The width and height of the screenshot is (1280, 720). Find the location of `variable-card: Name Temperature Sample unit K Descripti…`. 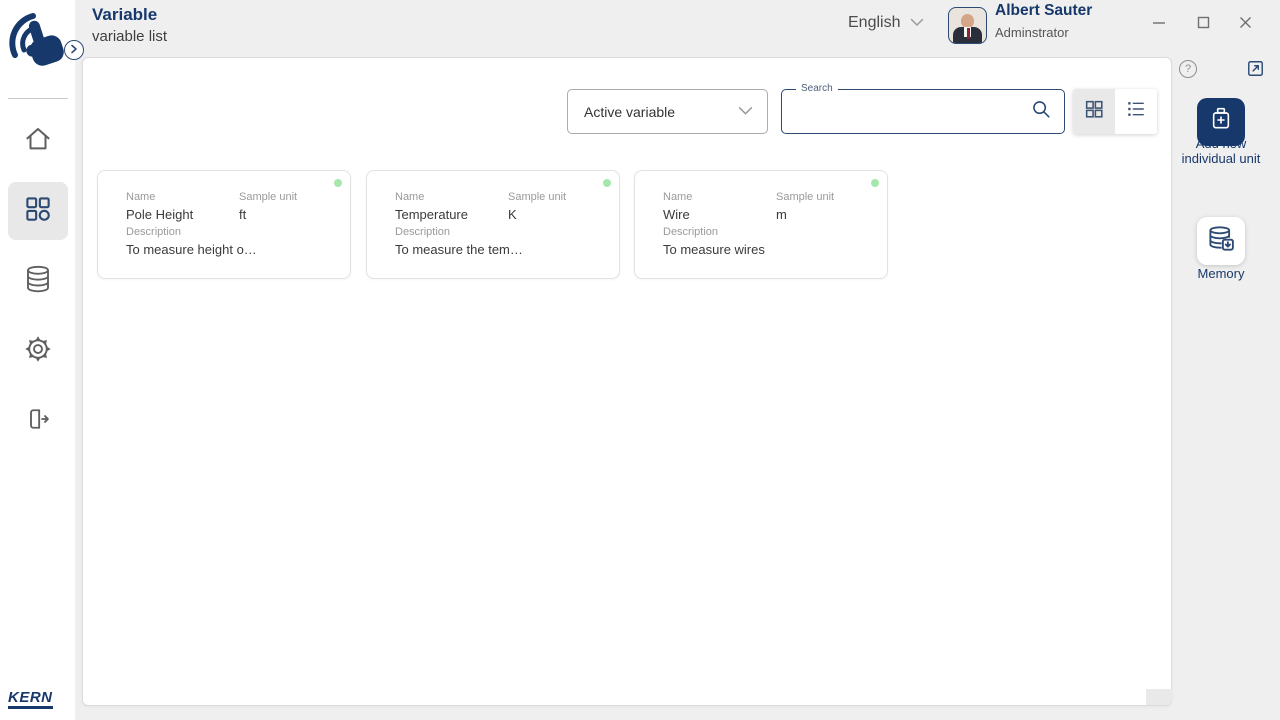

variable-card: Name Temperature Sample unit K Descripti… is located at coordinates (493, 224).